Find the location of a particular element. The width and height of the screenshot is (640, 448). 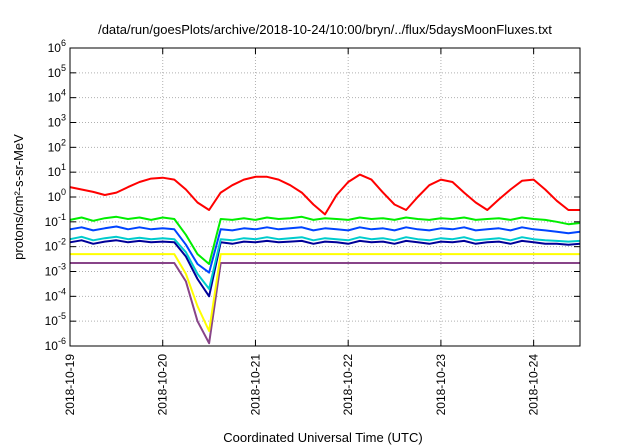

y-tick-label: 10⁴ is located at coordinates (57, 96).